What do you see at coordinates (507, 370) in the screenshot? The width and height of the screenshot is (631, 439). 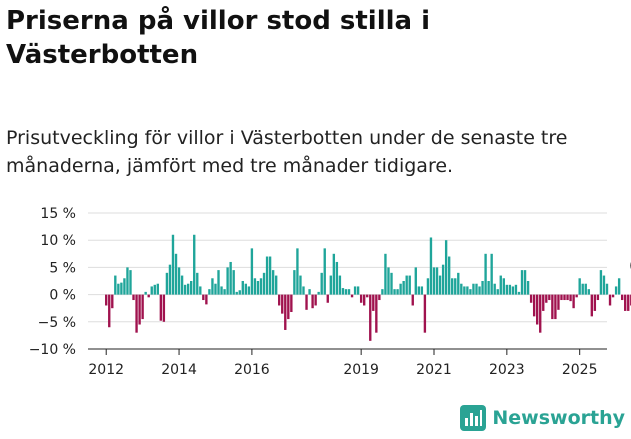 I see `x-tick-label: 2023` at bounding box center [507, 370].